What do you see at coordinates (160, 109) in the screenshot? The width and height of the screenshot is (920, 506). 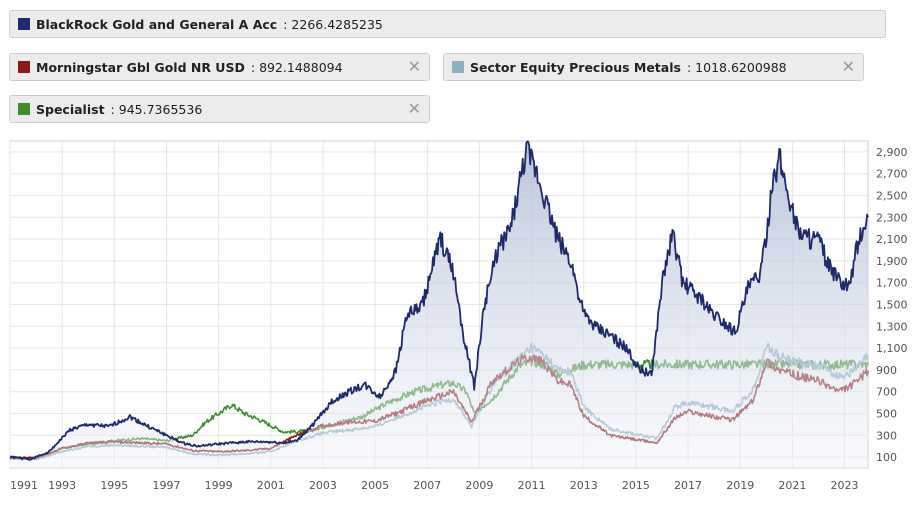 I see `legend-series-value: 945.7365536` at bounding box center [160, 109].